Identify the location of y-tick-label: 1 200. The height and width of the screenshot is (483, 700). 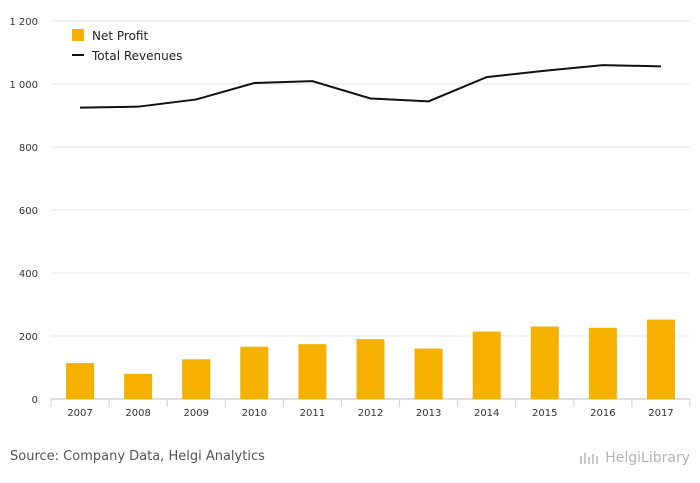
(23, 22).